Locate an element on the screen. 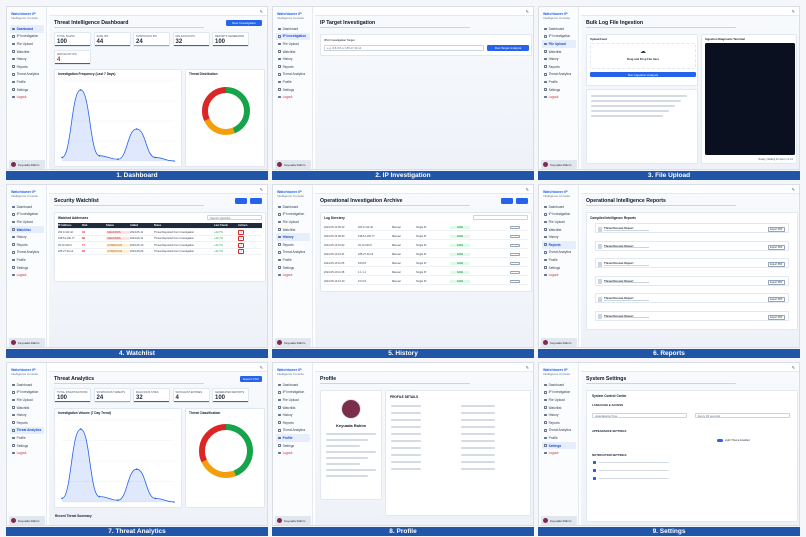 This screenshot has width=806, height=537. new-investigation-button: New Investigation is located at coordinates (244, 23).